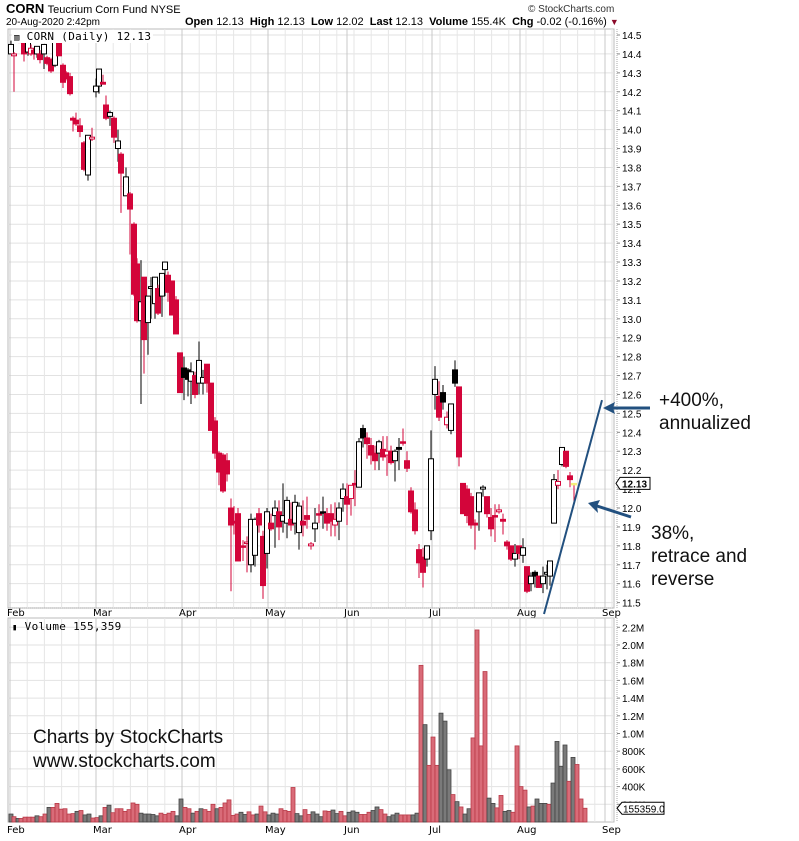 Image resolution: width=799 pixels, height=841 pixels. I want to click on svg-text: 11.5, so click(631, 604).